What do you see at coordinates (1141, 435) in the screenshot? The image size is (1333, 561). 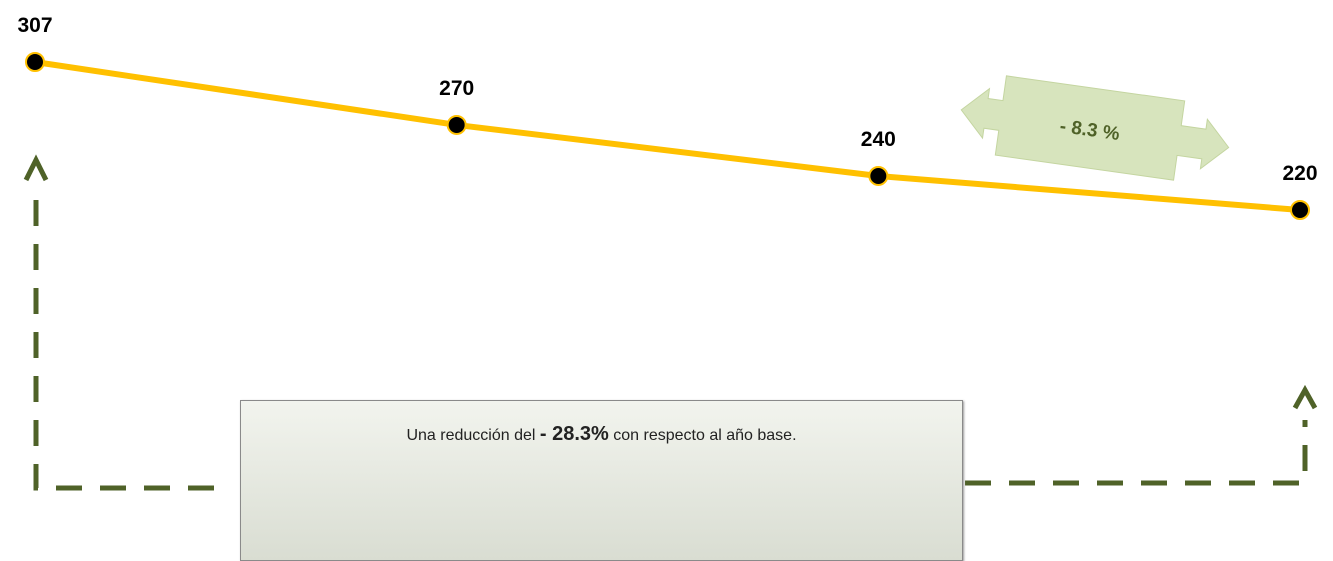 I see `right-arrow` at bounding box center [1141, 435].